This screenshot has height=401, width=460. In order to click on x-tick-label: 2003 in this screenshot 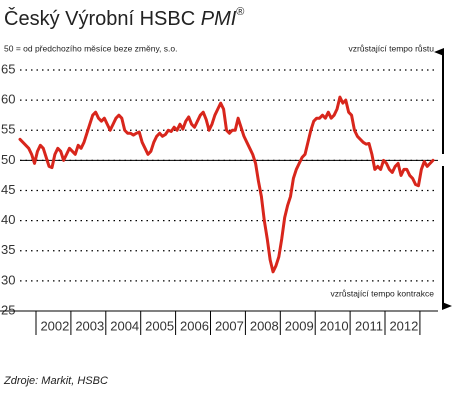, I will do `click(89, 325)`.